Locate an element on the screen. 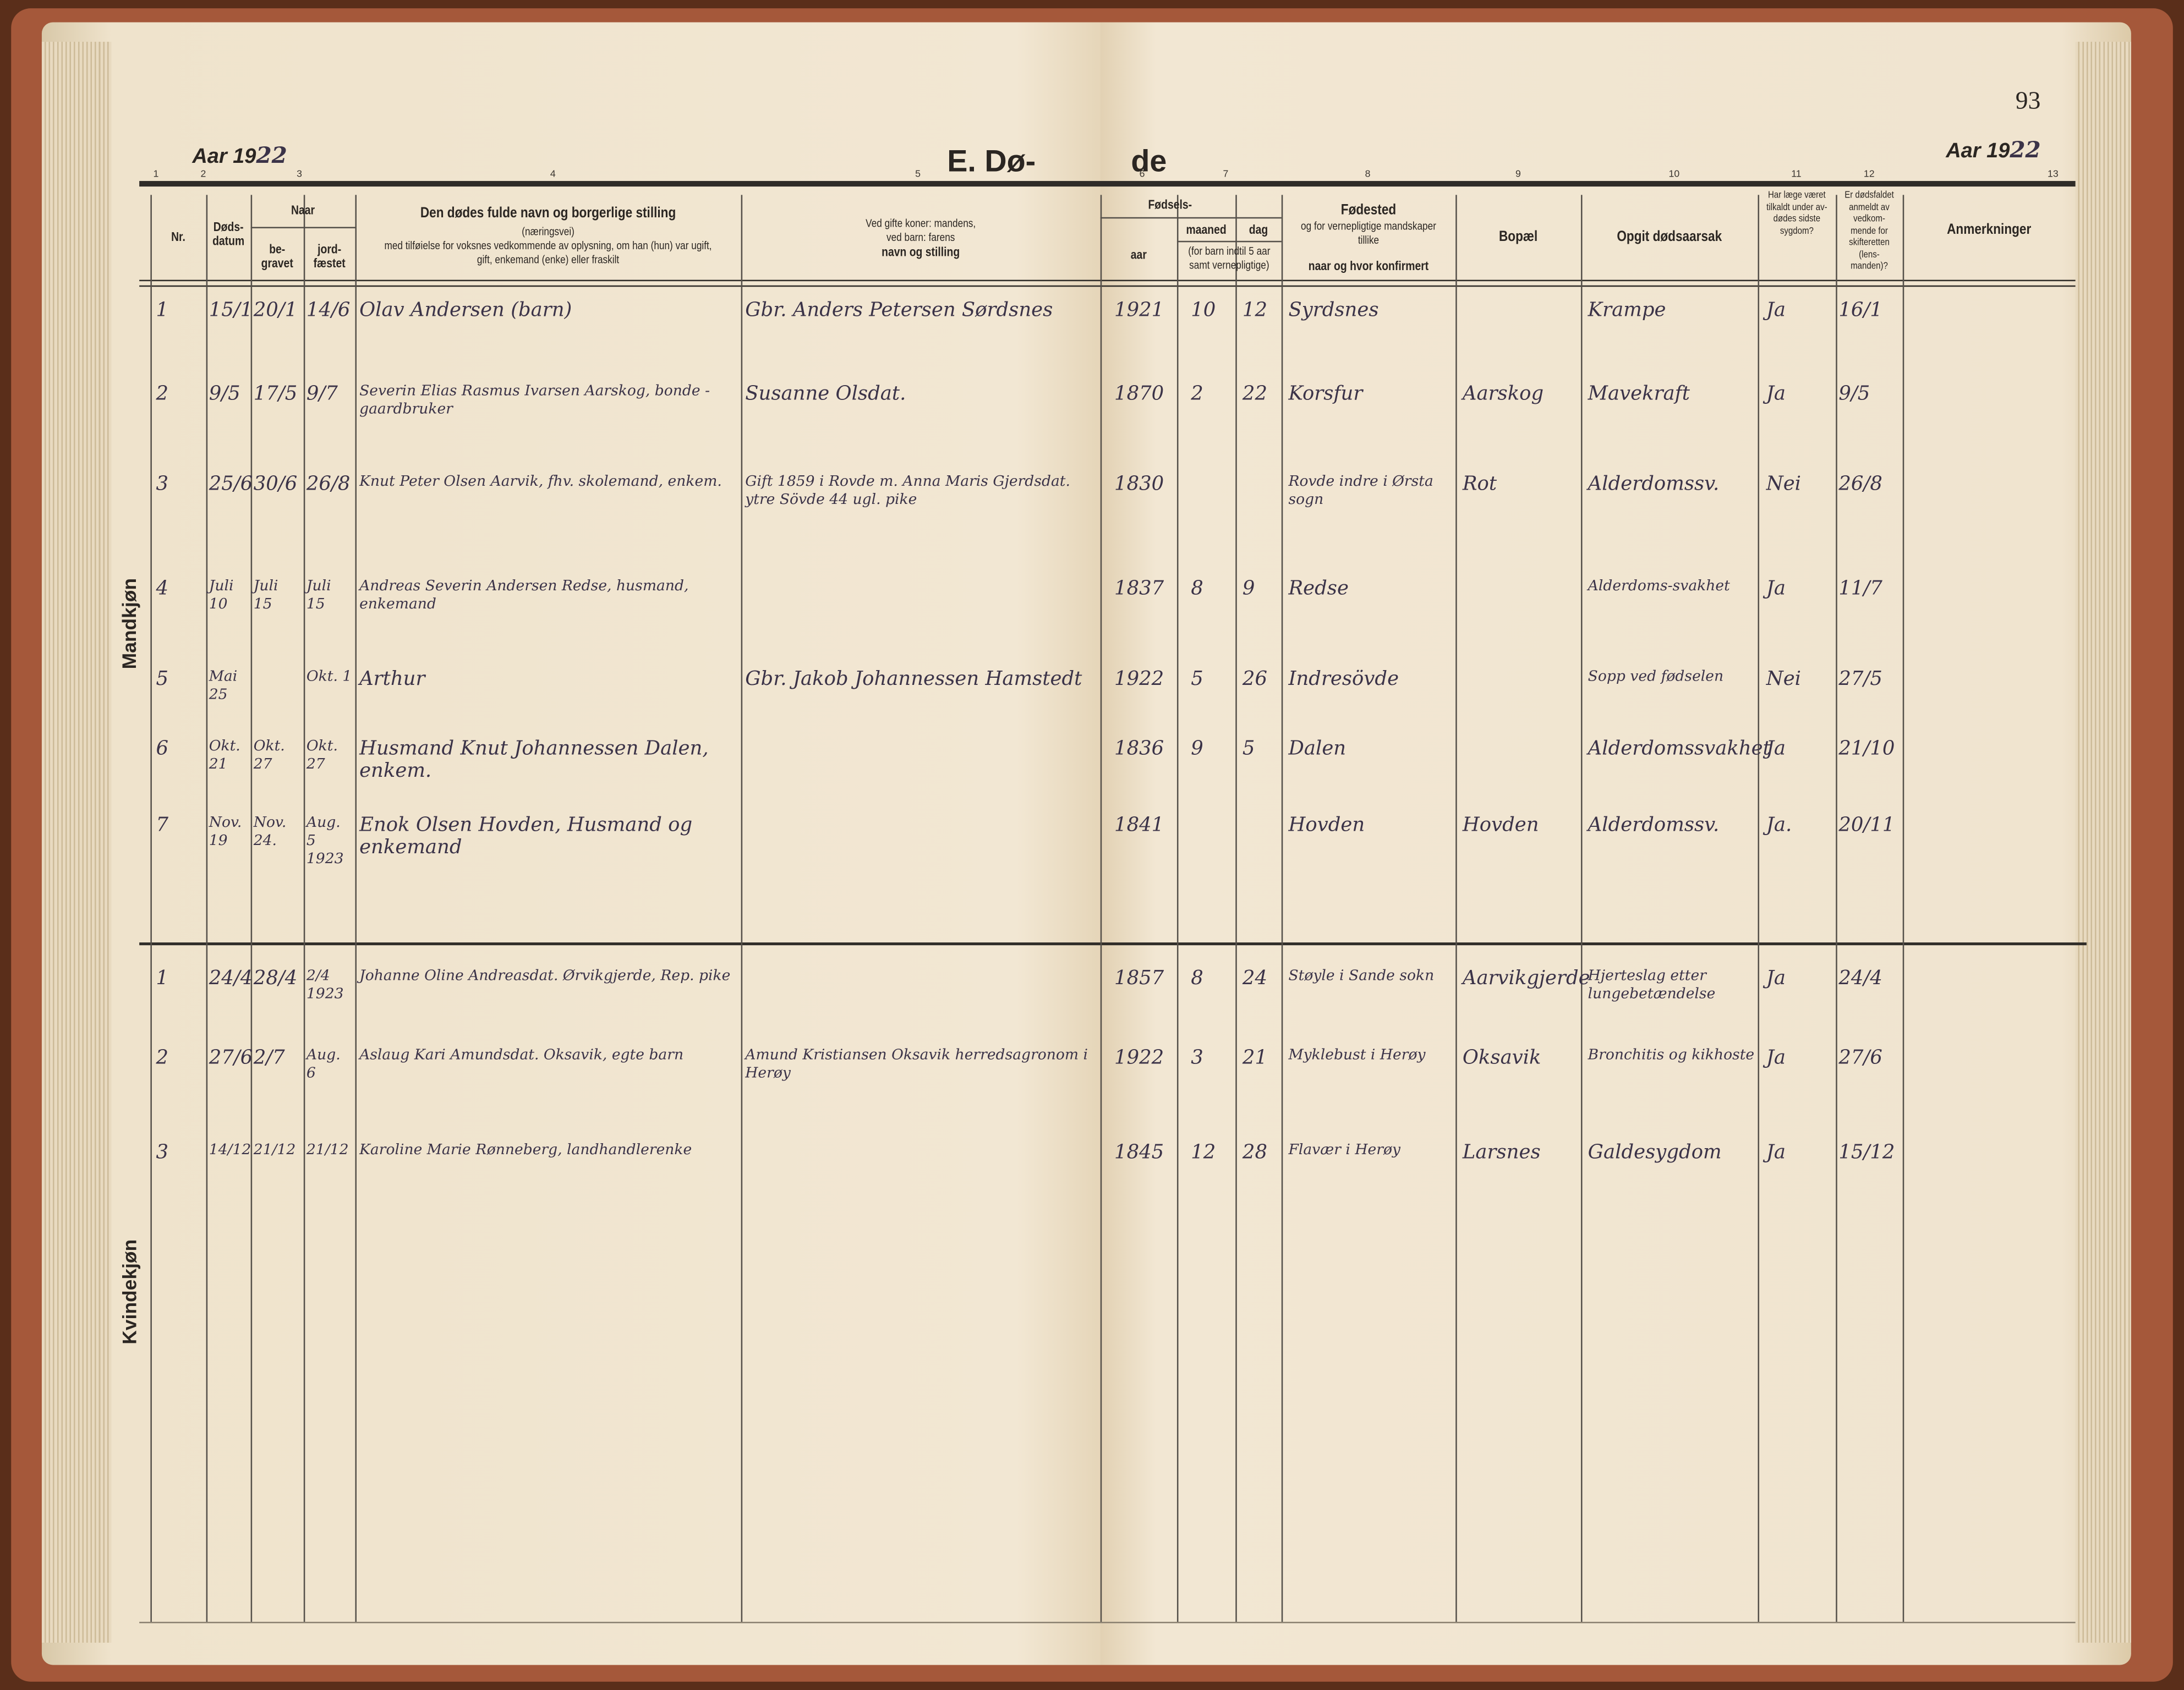 This screenshot has height=1690, width=2184. men-row-4-death: Juli 10 is located at coordinates (221, 596).